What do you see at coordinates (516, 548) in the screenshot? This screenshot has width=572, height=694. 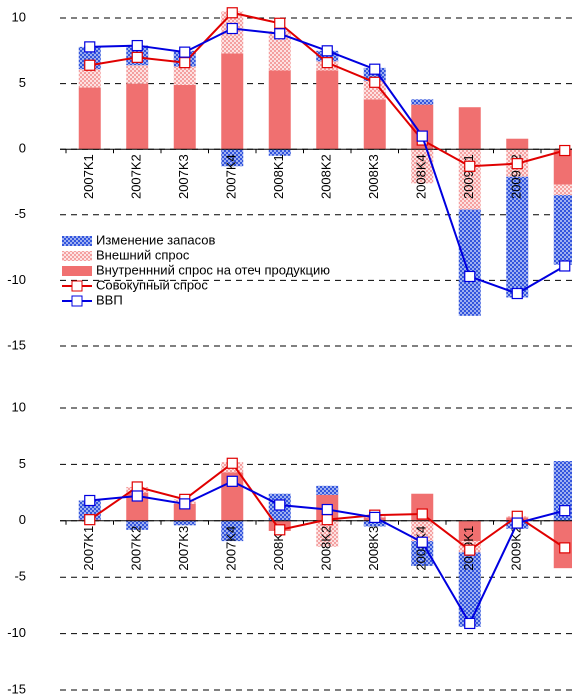 I see `x-tick-label: 2009K2` at bounding box center [516, 548].